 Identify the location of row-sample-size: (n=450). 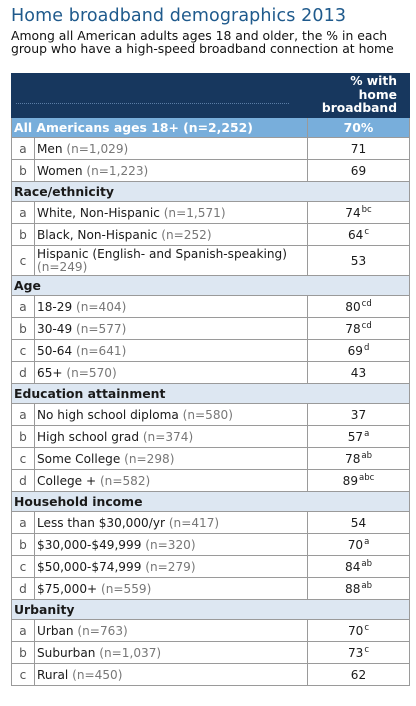
(97, 674).